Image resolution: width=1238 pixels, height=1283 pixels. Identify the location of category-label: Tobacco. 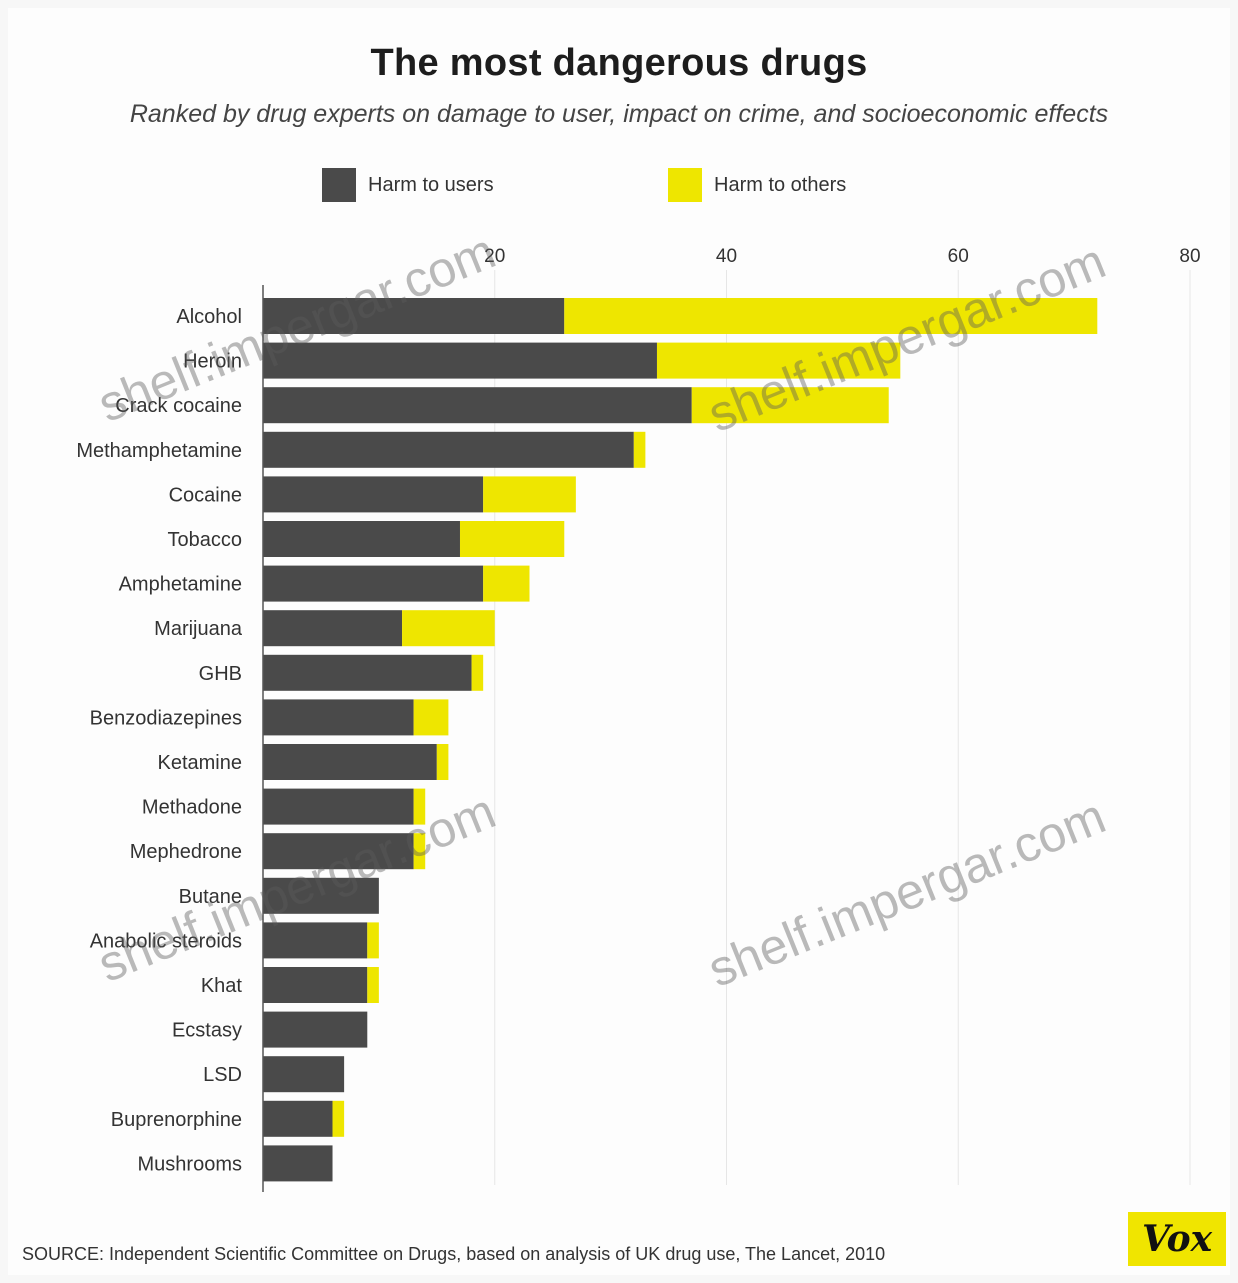
(205, 540).